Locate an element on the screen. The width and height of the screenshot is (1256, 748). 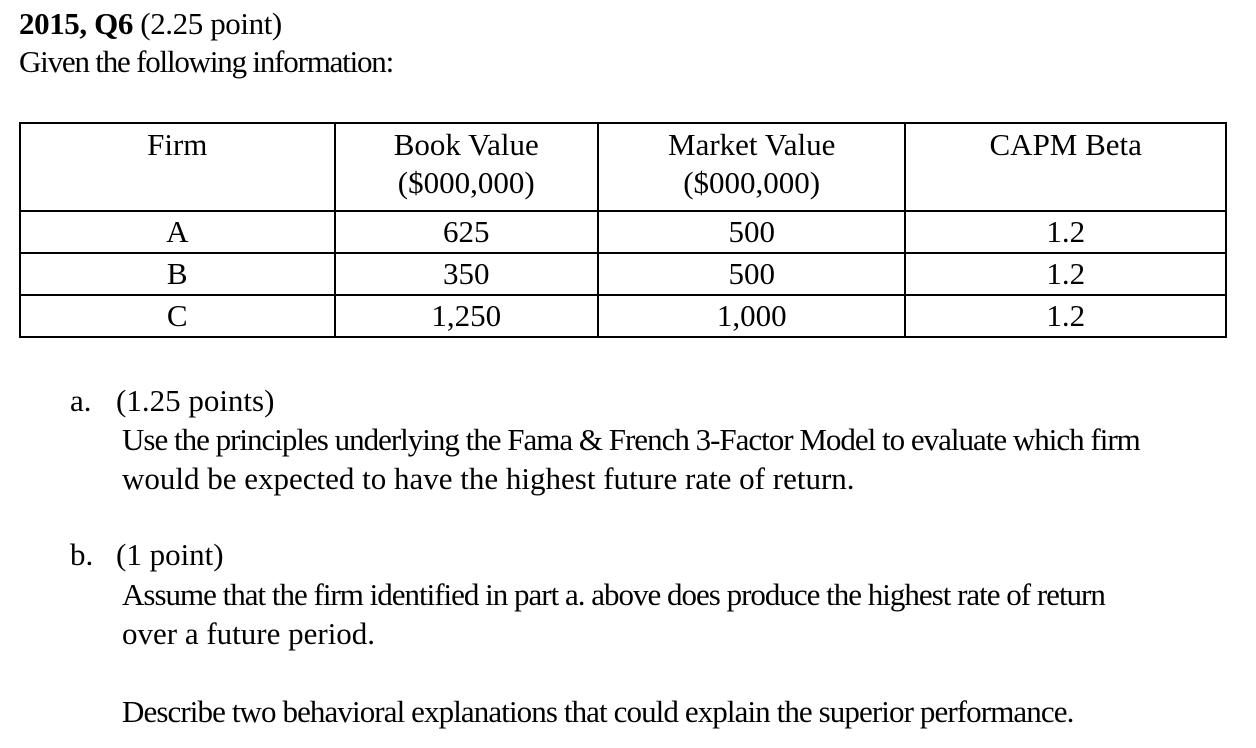
question-id: 2015, Q6 is located at coordinates (76, 23).